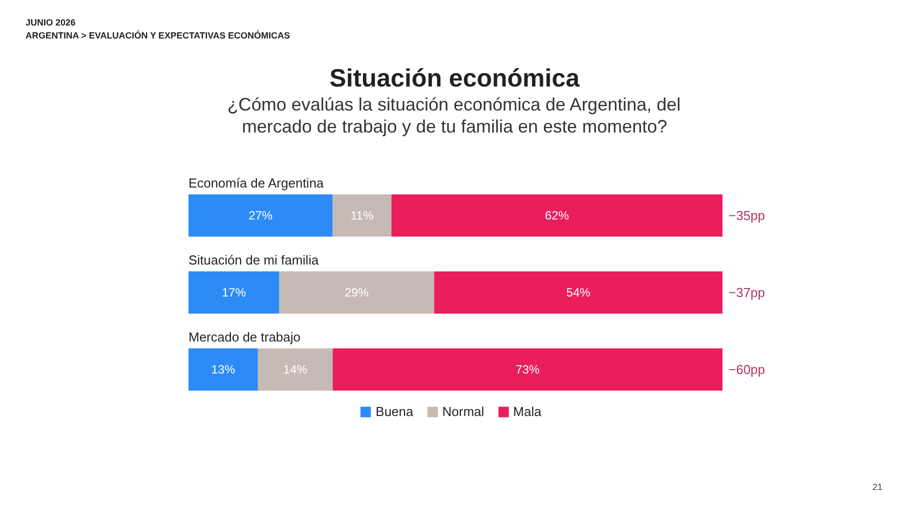 The width and height of the screenshot is (900, 505). I want to click on data-label: 27%, so click(260, 215).